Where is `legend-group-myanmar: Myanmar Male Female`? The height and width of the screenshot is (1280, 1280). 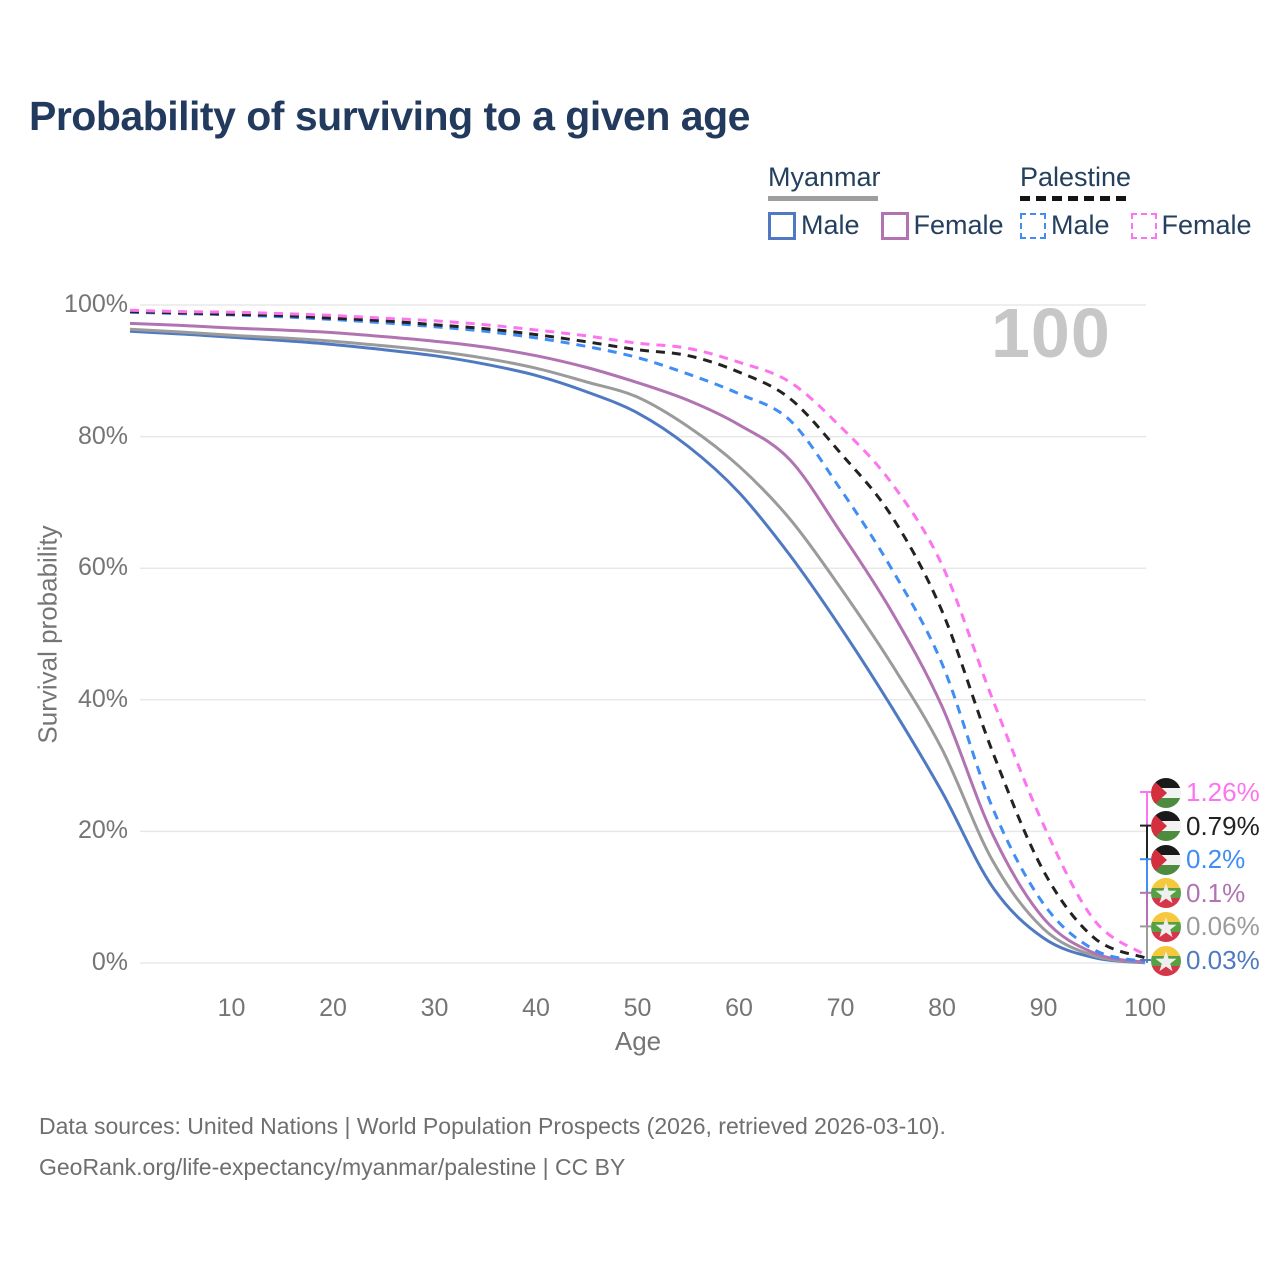
legend-group-myanmar: Myanmar Male Female is located at coordinates (896, 201).